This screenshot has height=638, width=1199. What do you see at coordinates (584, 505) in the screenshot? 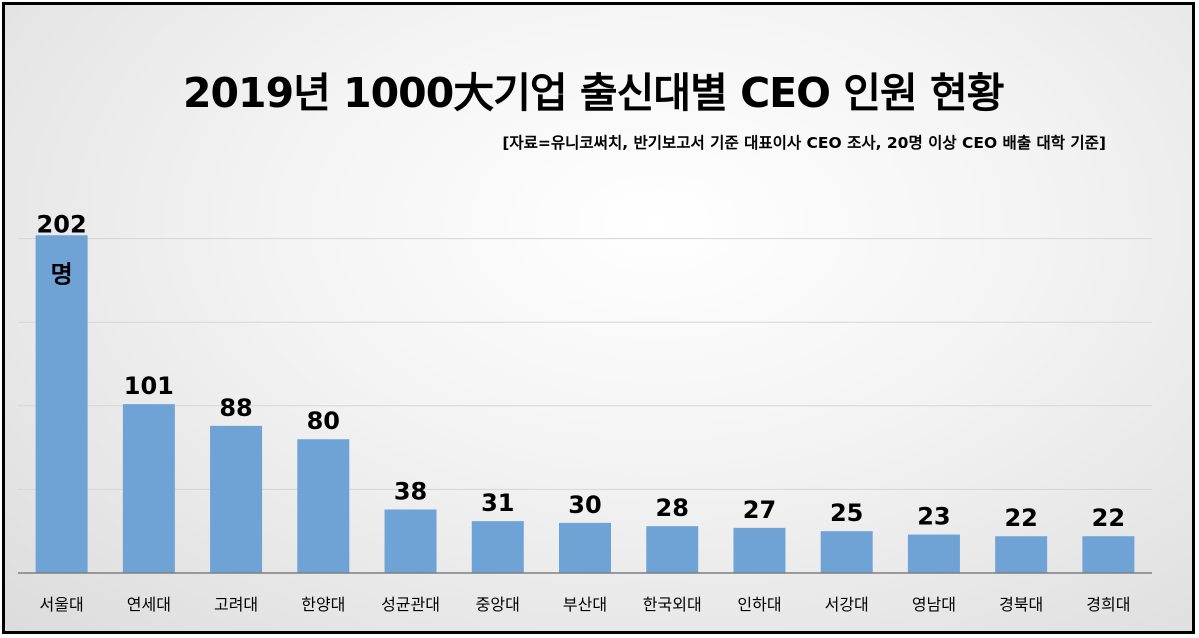
I see `value-label: 30` at bounding box center [584, 505].